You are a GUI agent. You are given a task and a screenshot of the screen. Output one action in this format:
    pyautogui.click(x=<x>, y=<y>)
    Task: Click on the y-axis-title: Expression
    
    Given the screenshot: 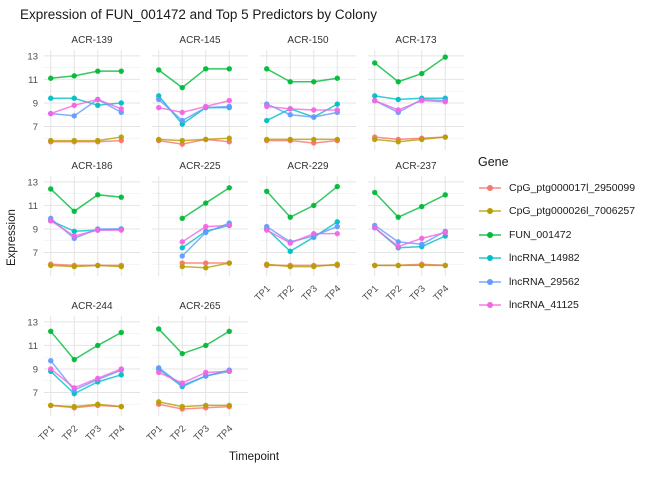 What is the action you would take?
    pyautogui.click(x=12, y=237)
    